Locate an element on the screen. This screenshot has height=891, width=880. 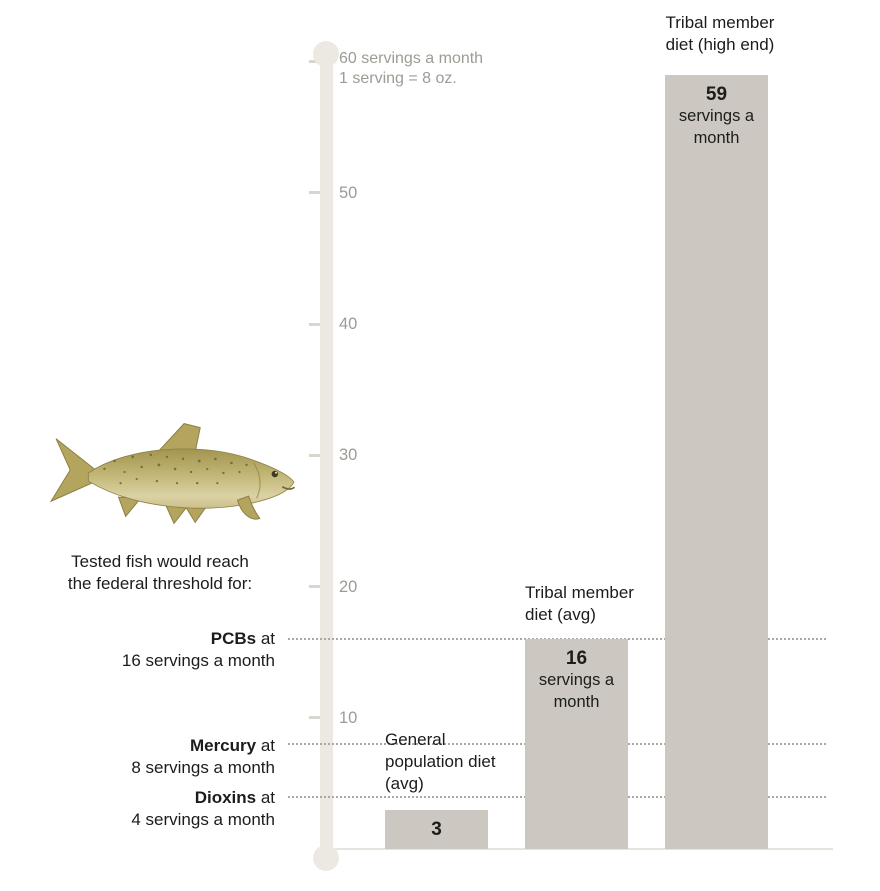
axis-tick-label: 10 is located at coordinates (348, 717).